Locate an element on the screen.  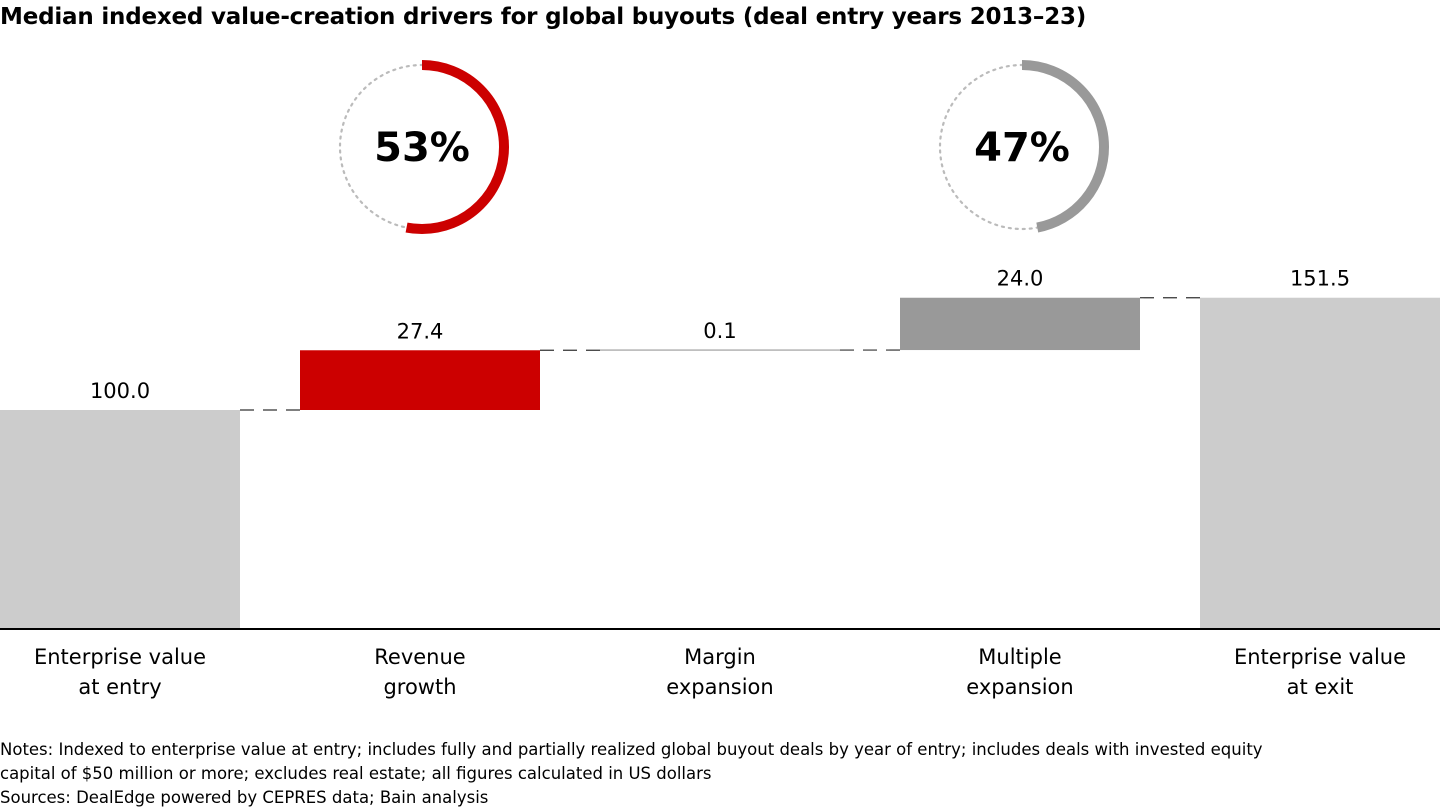
share-label-0: 53% is located at coordinates (422, 148).